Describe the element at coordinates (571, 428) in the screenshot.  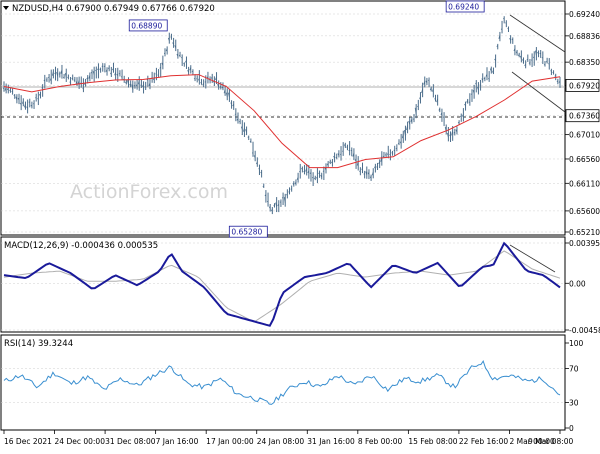
I see `rsi-y-tick-label: 0` at that location.